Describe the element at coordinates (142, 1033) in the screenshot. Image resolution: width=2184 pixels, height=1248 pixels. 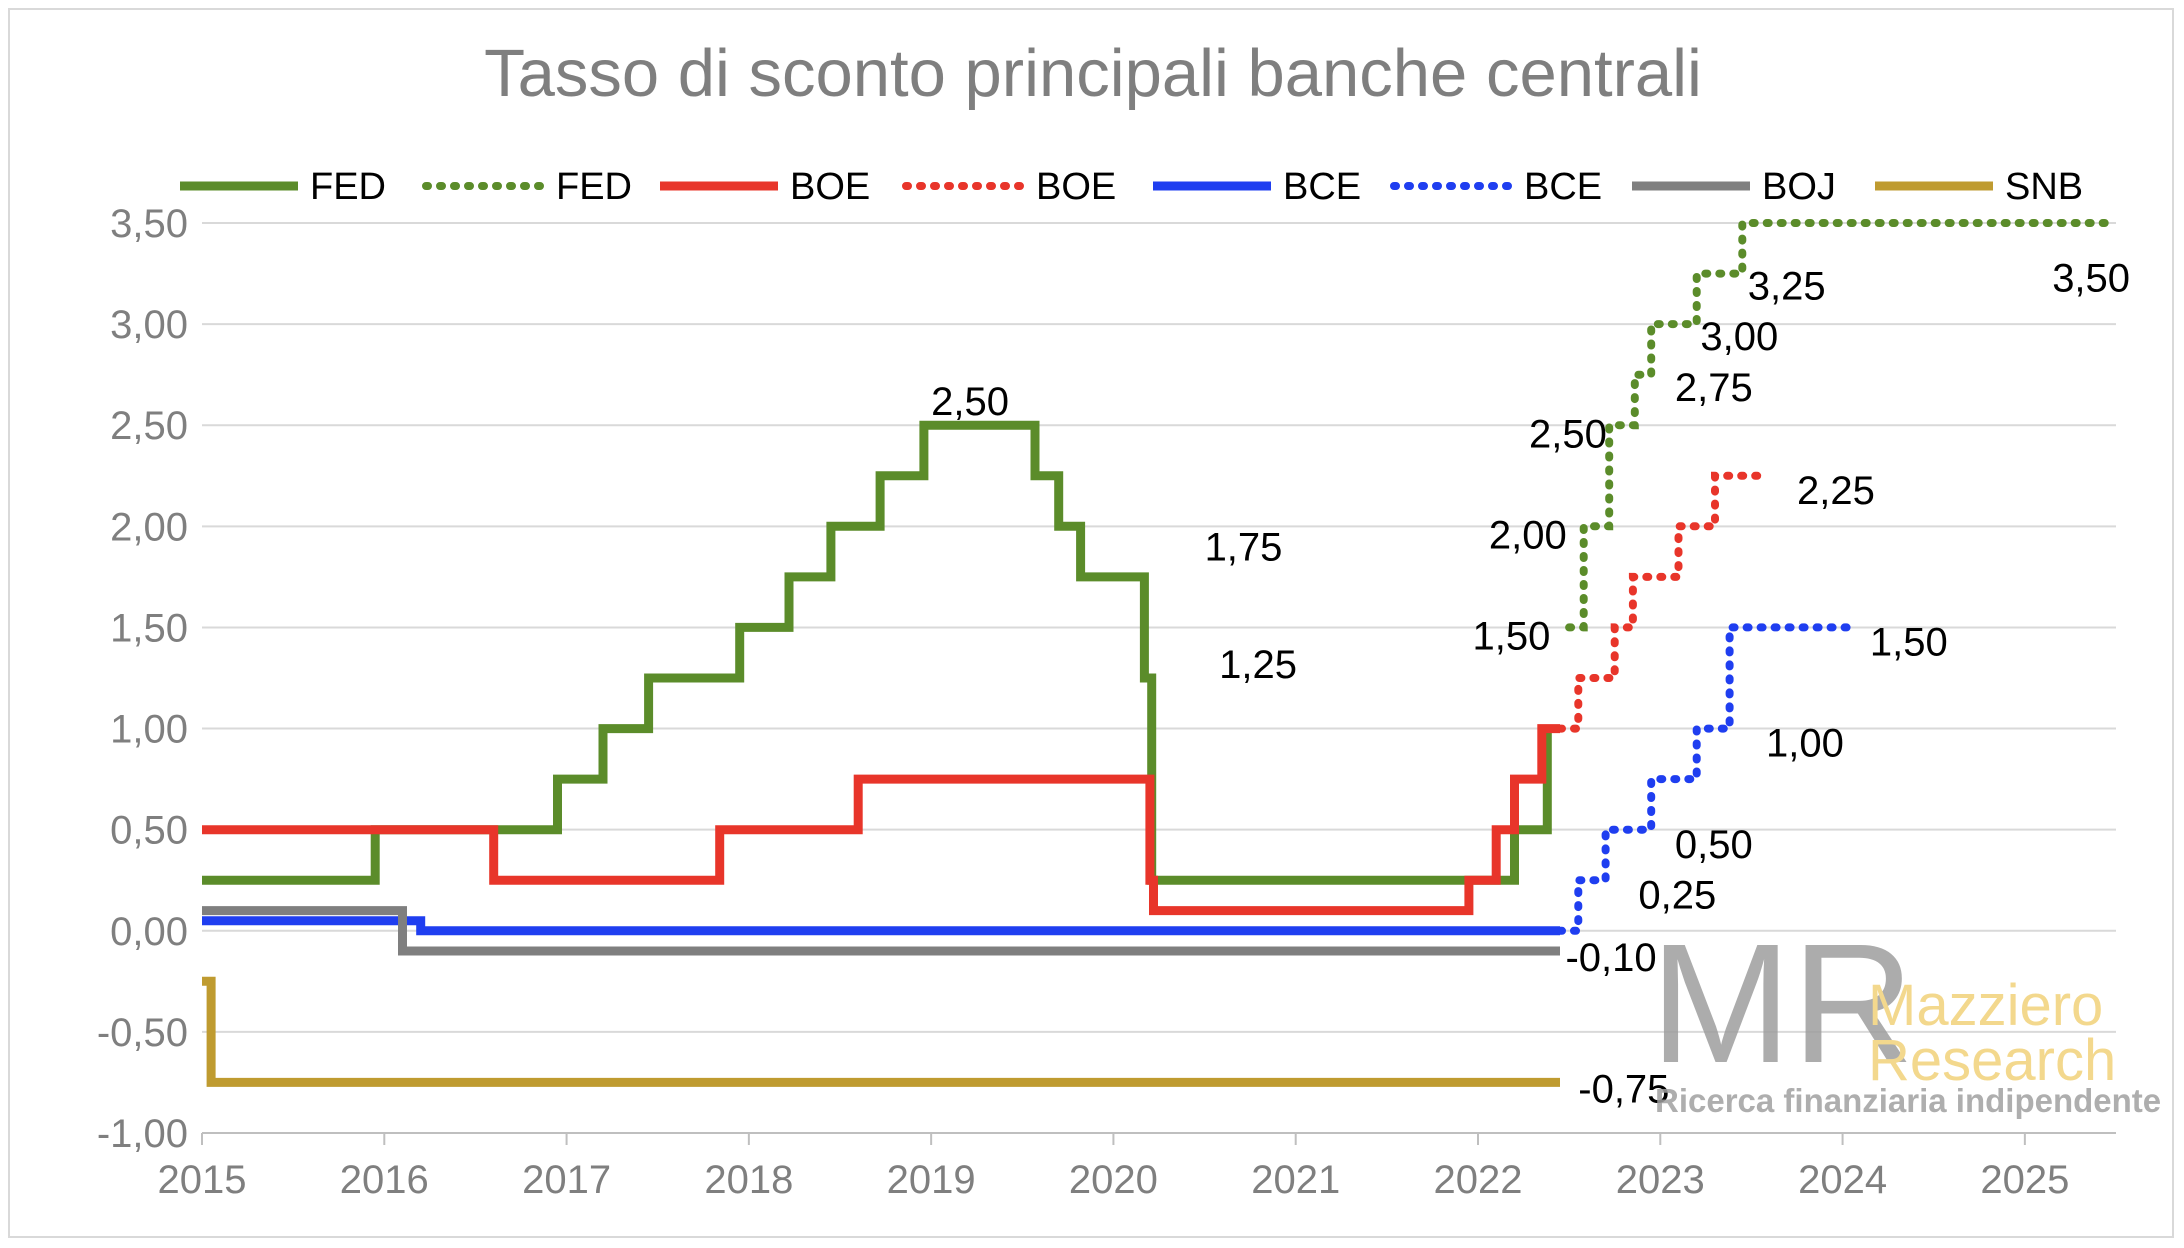
I see `y-tick-label: -0,50` at that location.